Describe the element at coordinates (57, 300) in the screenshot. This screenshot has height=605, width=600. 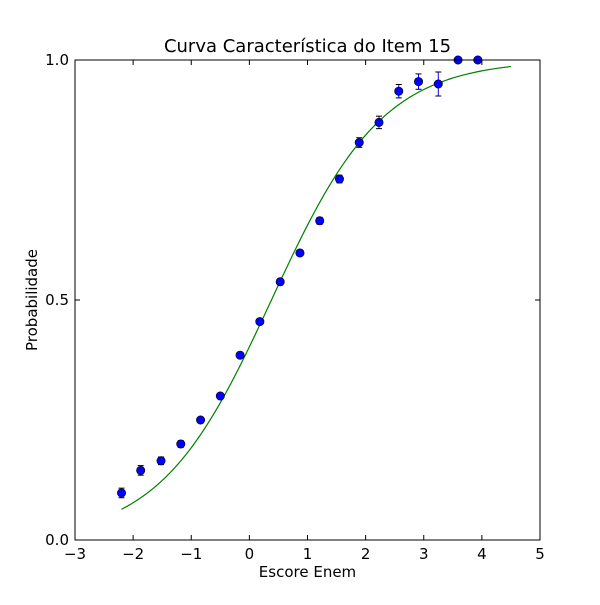
I see `y-tick-label: 0.5` at that location.